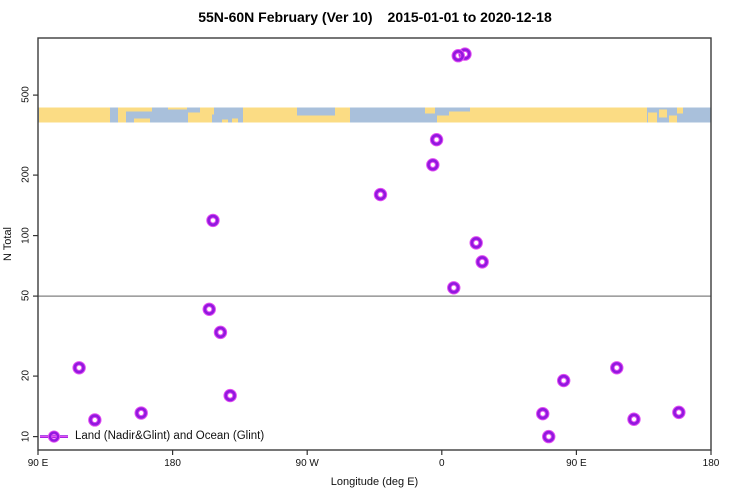 This screenshot has height=500, width=750. What do you see at coordinates (26, 174) in the screenshot?
I see `y-tick-label: 200` at bounding box center [26, 174].